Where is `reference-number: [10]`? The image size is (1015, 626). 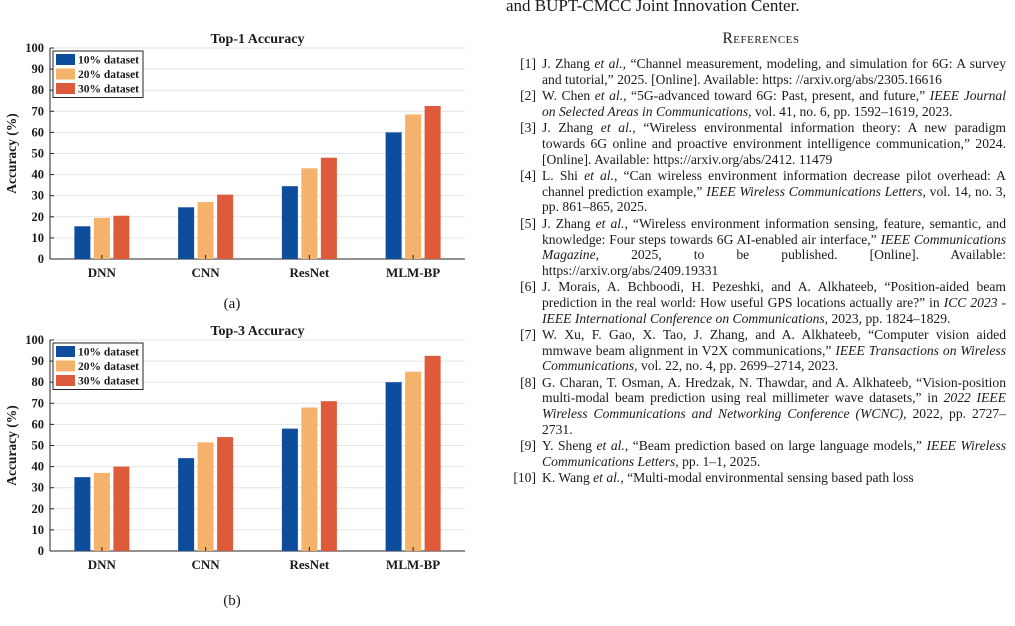 reference-number: [10] is located at coordinates (524, 478).